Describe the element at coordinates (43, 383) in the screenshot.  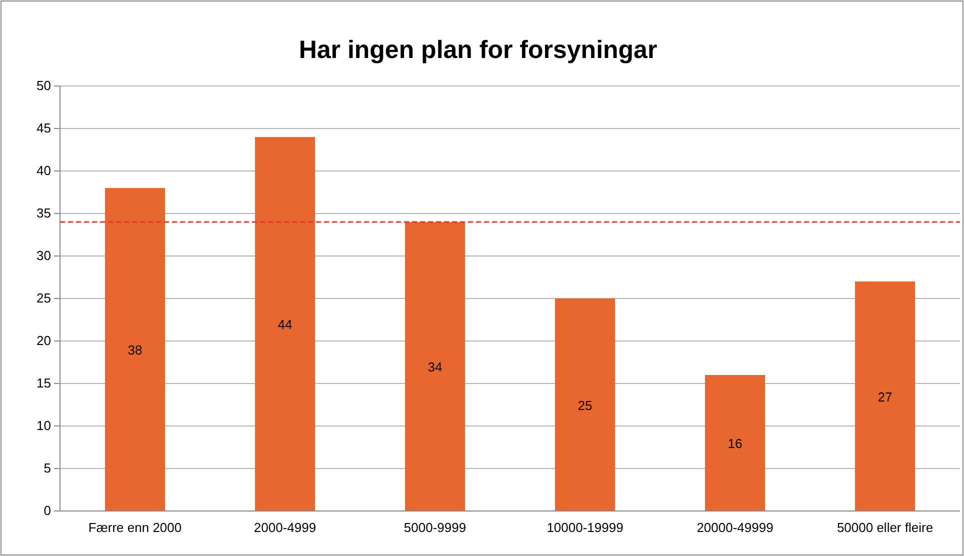
I see `y-tick-label: 15` at that location.